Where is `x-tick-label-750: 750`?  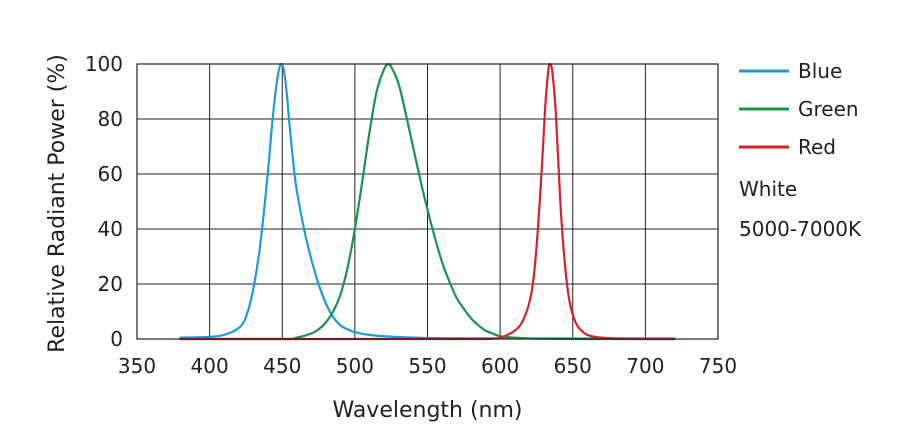 x-tick-label-750: 750 is located at coordinates (718, 366).